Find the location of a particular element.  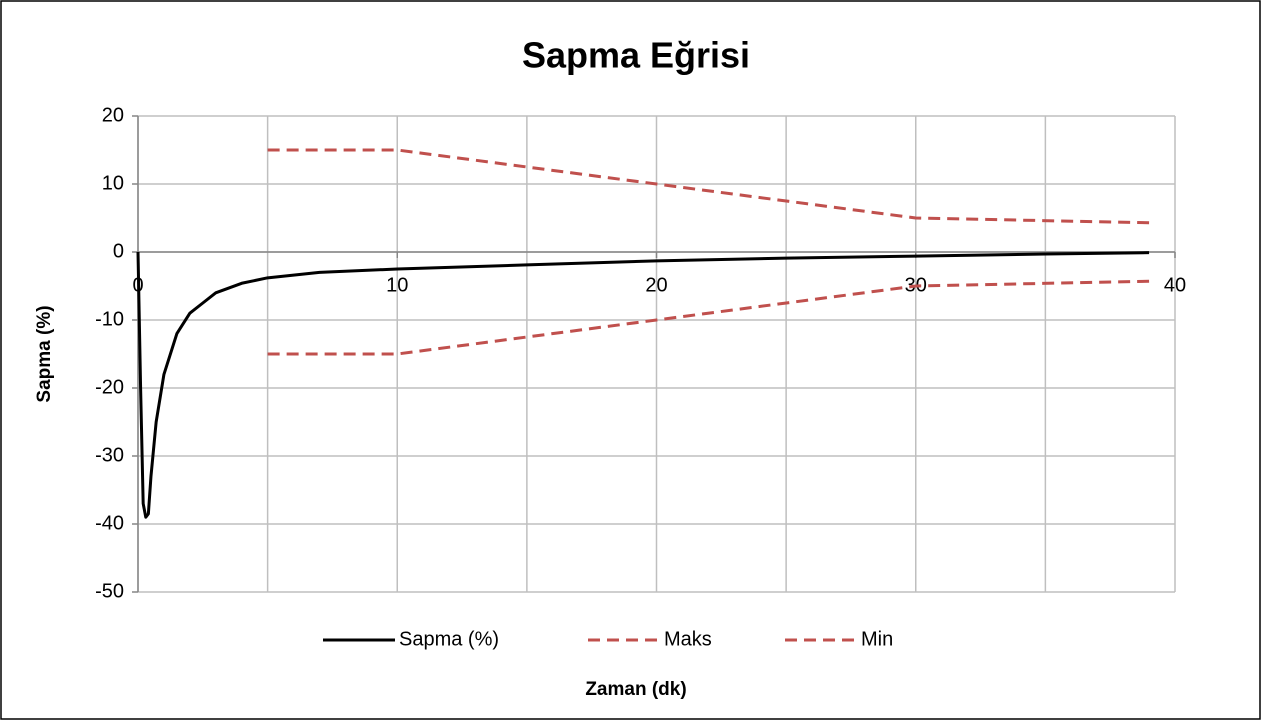

y-tick-label: -50 is located at coordinates (109, 591).